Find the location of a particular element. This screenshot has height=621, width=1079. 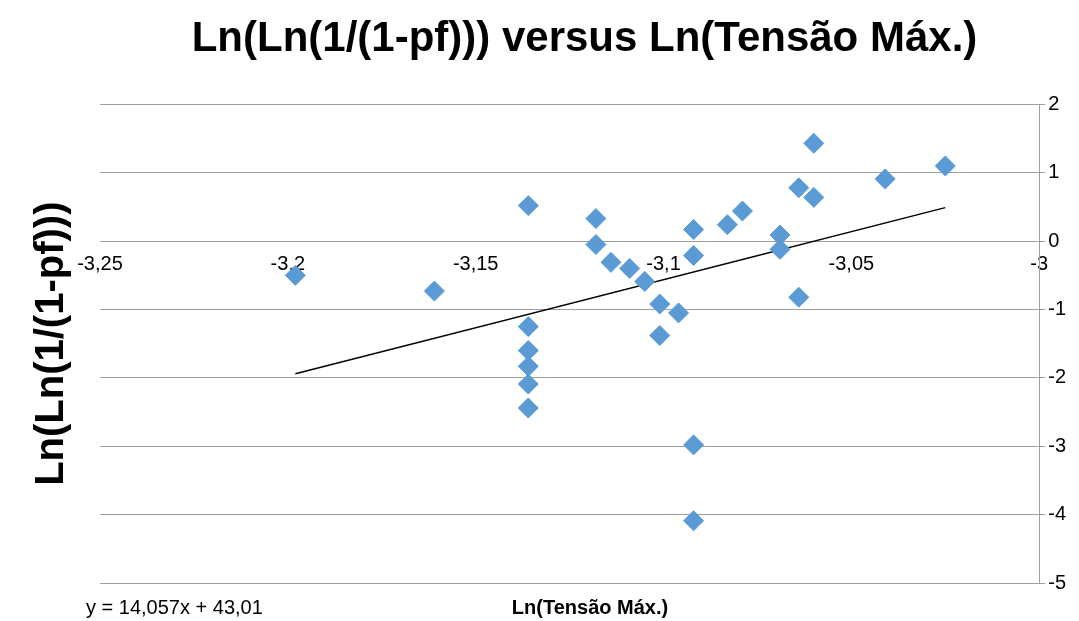

text: y = 14,057x + 43,01 is located at coordinates (174, 607).